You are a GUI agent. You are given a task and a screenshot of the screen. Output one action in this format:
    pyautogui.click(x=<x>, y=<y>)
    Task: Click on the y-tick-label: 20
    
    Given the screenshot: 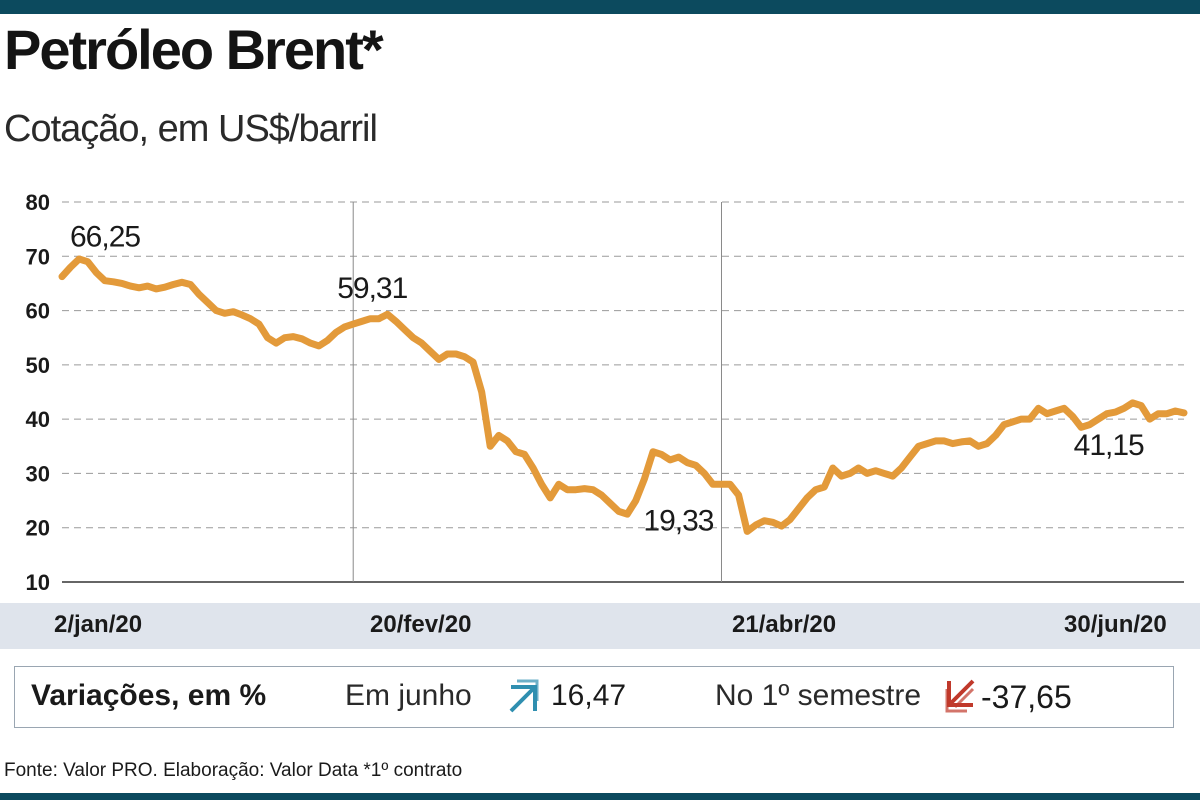 What is the action you would take?
    pyautogui.click(x=38, y=528)
    